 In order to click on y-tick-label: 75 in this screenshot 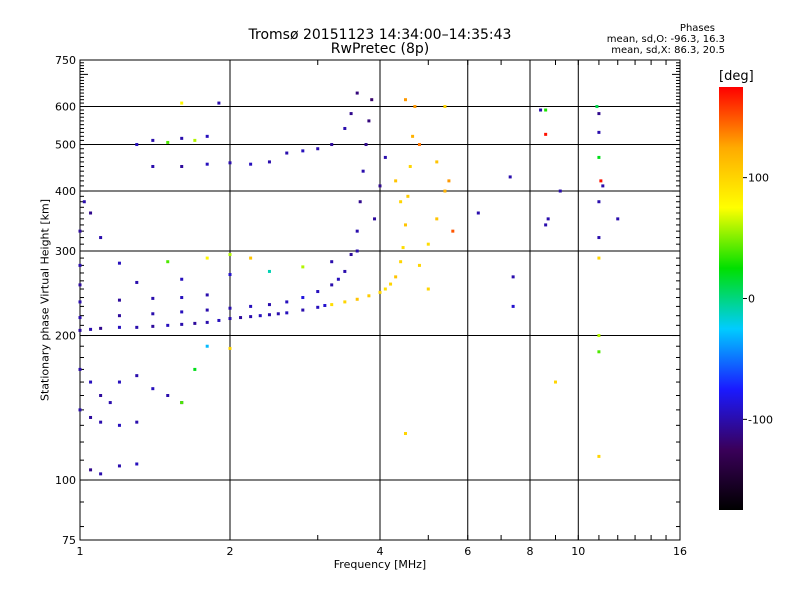, I will do `click(69, 540)`.